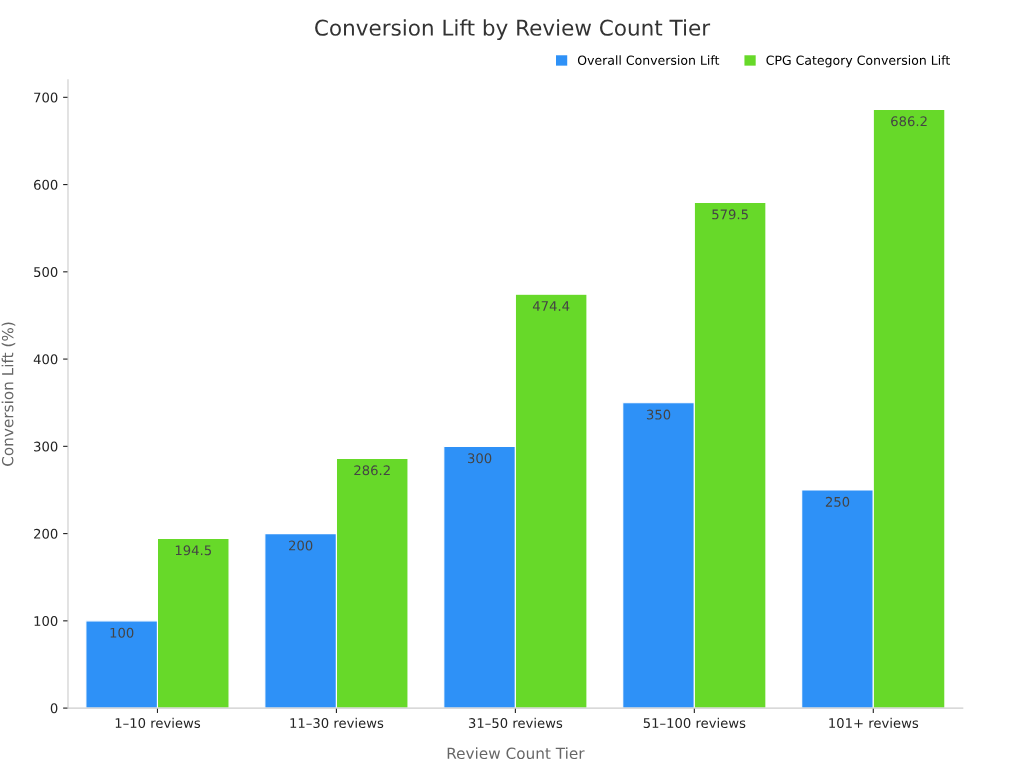 The height and width of the screenshot is (768, 1024). What do you see at coordinates (516, 753) in the screenshot?
I see `x-axis-title: Review Count Tier` at bounding box center [516, 753].